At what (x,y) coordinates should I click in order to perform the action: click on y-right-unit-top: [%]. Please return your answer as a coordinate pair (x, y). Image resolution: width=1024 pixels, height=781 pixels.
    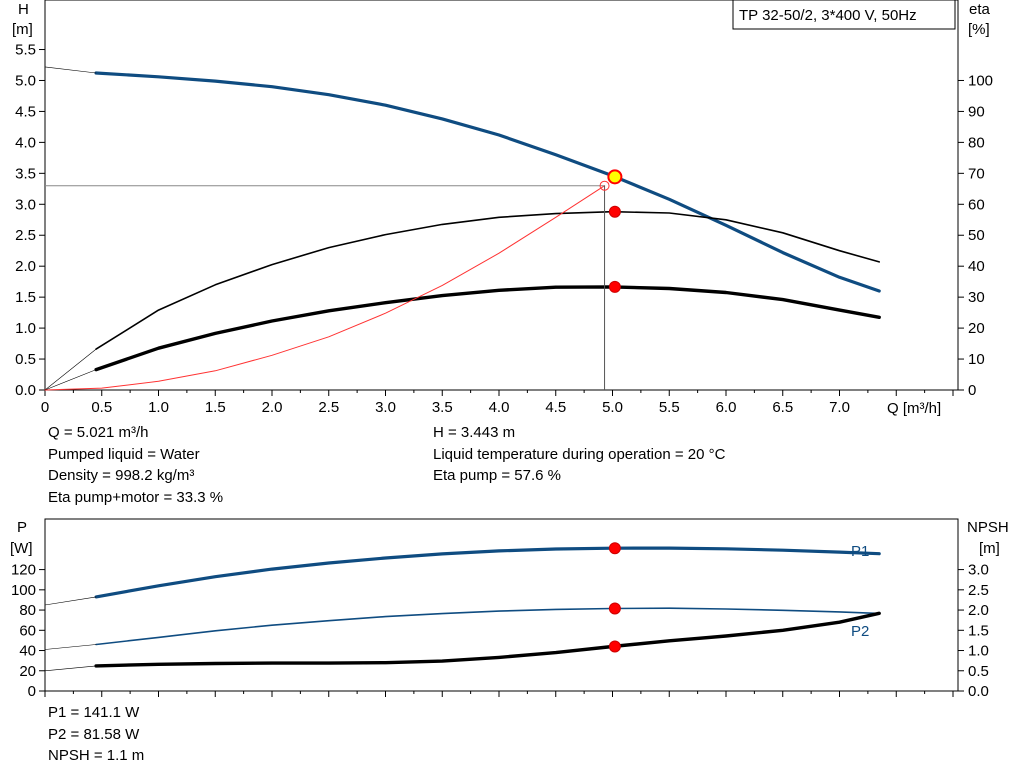
    Looking at the image, I should click on (979, 29).